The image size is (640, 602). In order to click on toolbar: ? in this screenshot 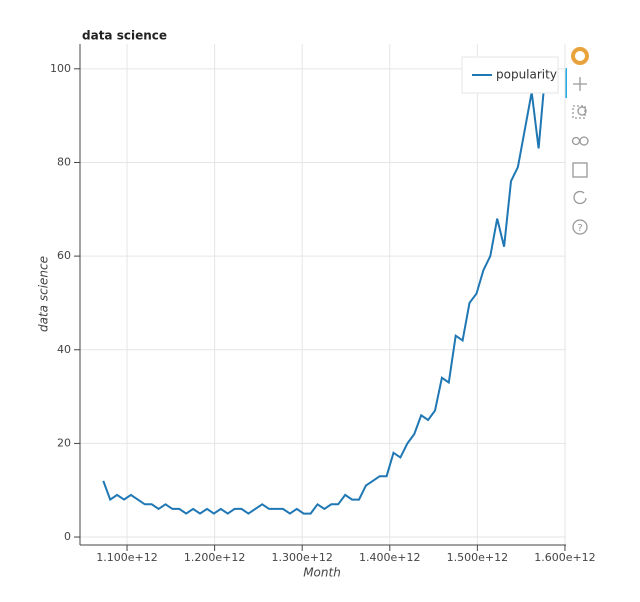, I will do `click(577, 141)`.